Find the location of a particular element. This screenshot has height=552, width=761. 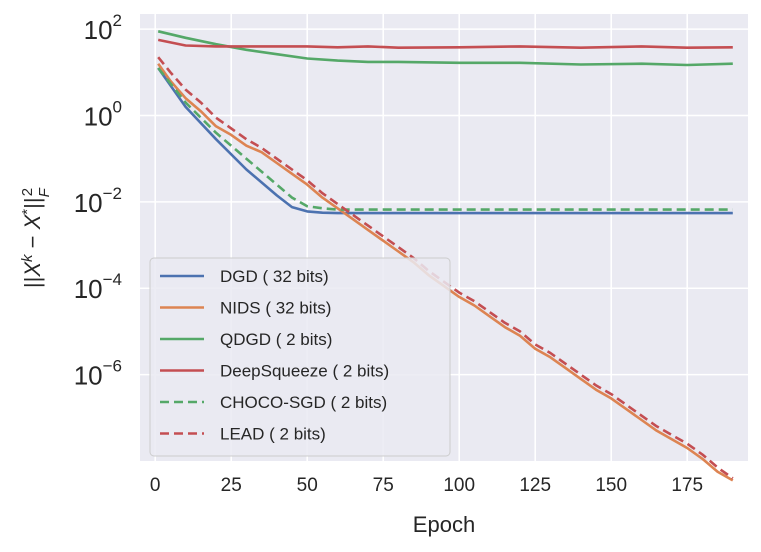

x-tick-label: 150 is located at coordinates (611, 485).